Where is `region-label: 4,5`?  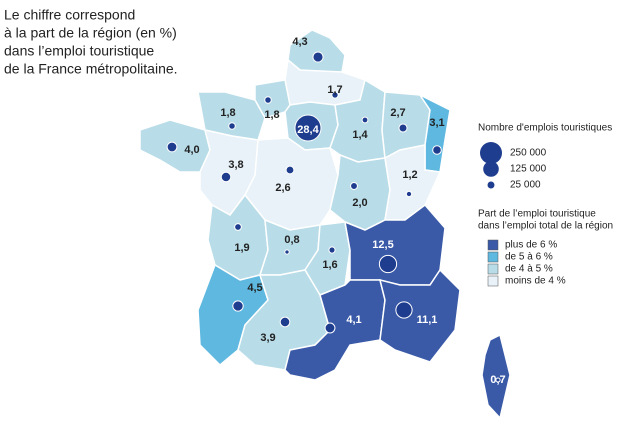 region-label: 4,5 is located at coordinates (254, 288).